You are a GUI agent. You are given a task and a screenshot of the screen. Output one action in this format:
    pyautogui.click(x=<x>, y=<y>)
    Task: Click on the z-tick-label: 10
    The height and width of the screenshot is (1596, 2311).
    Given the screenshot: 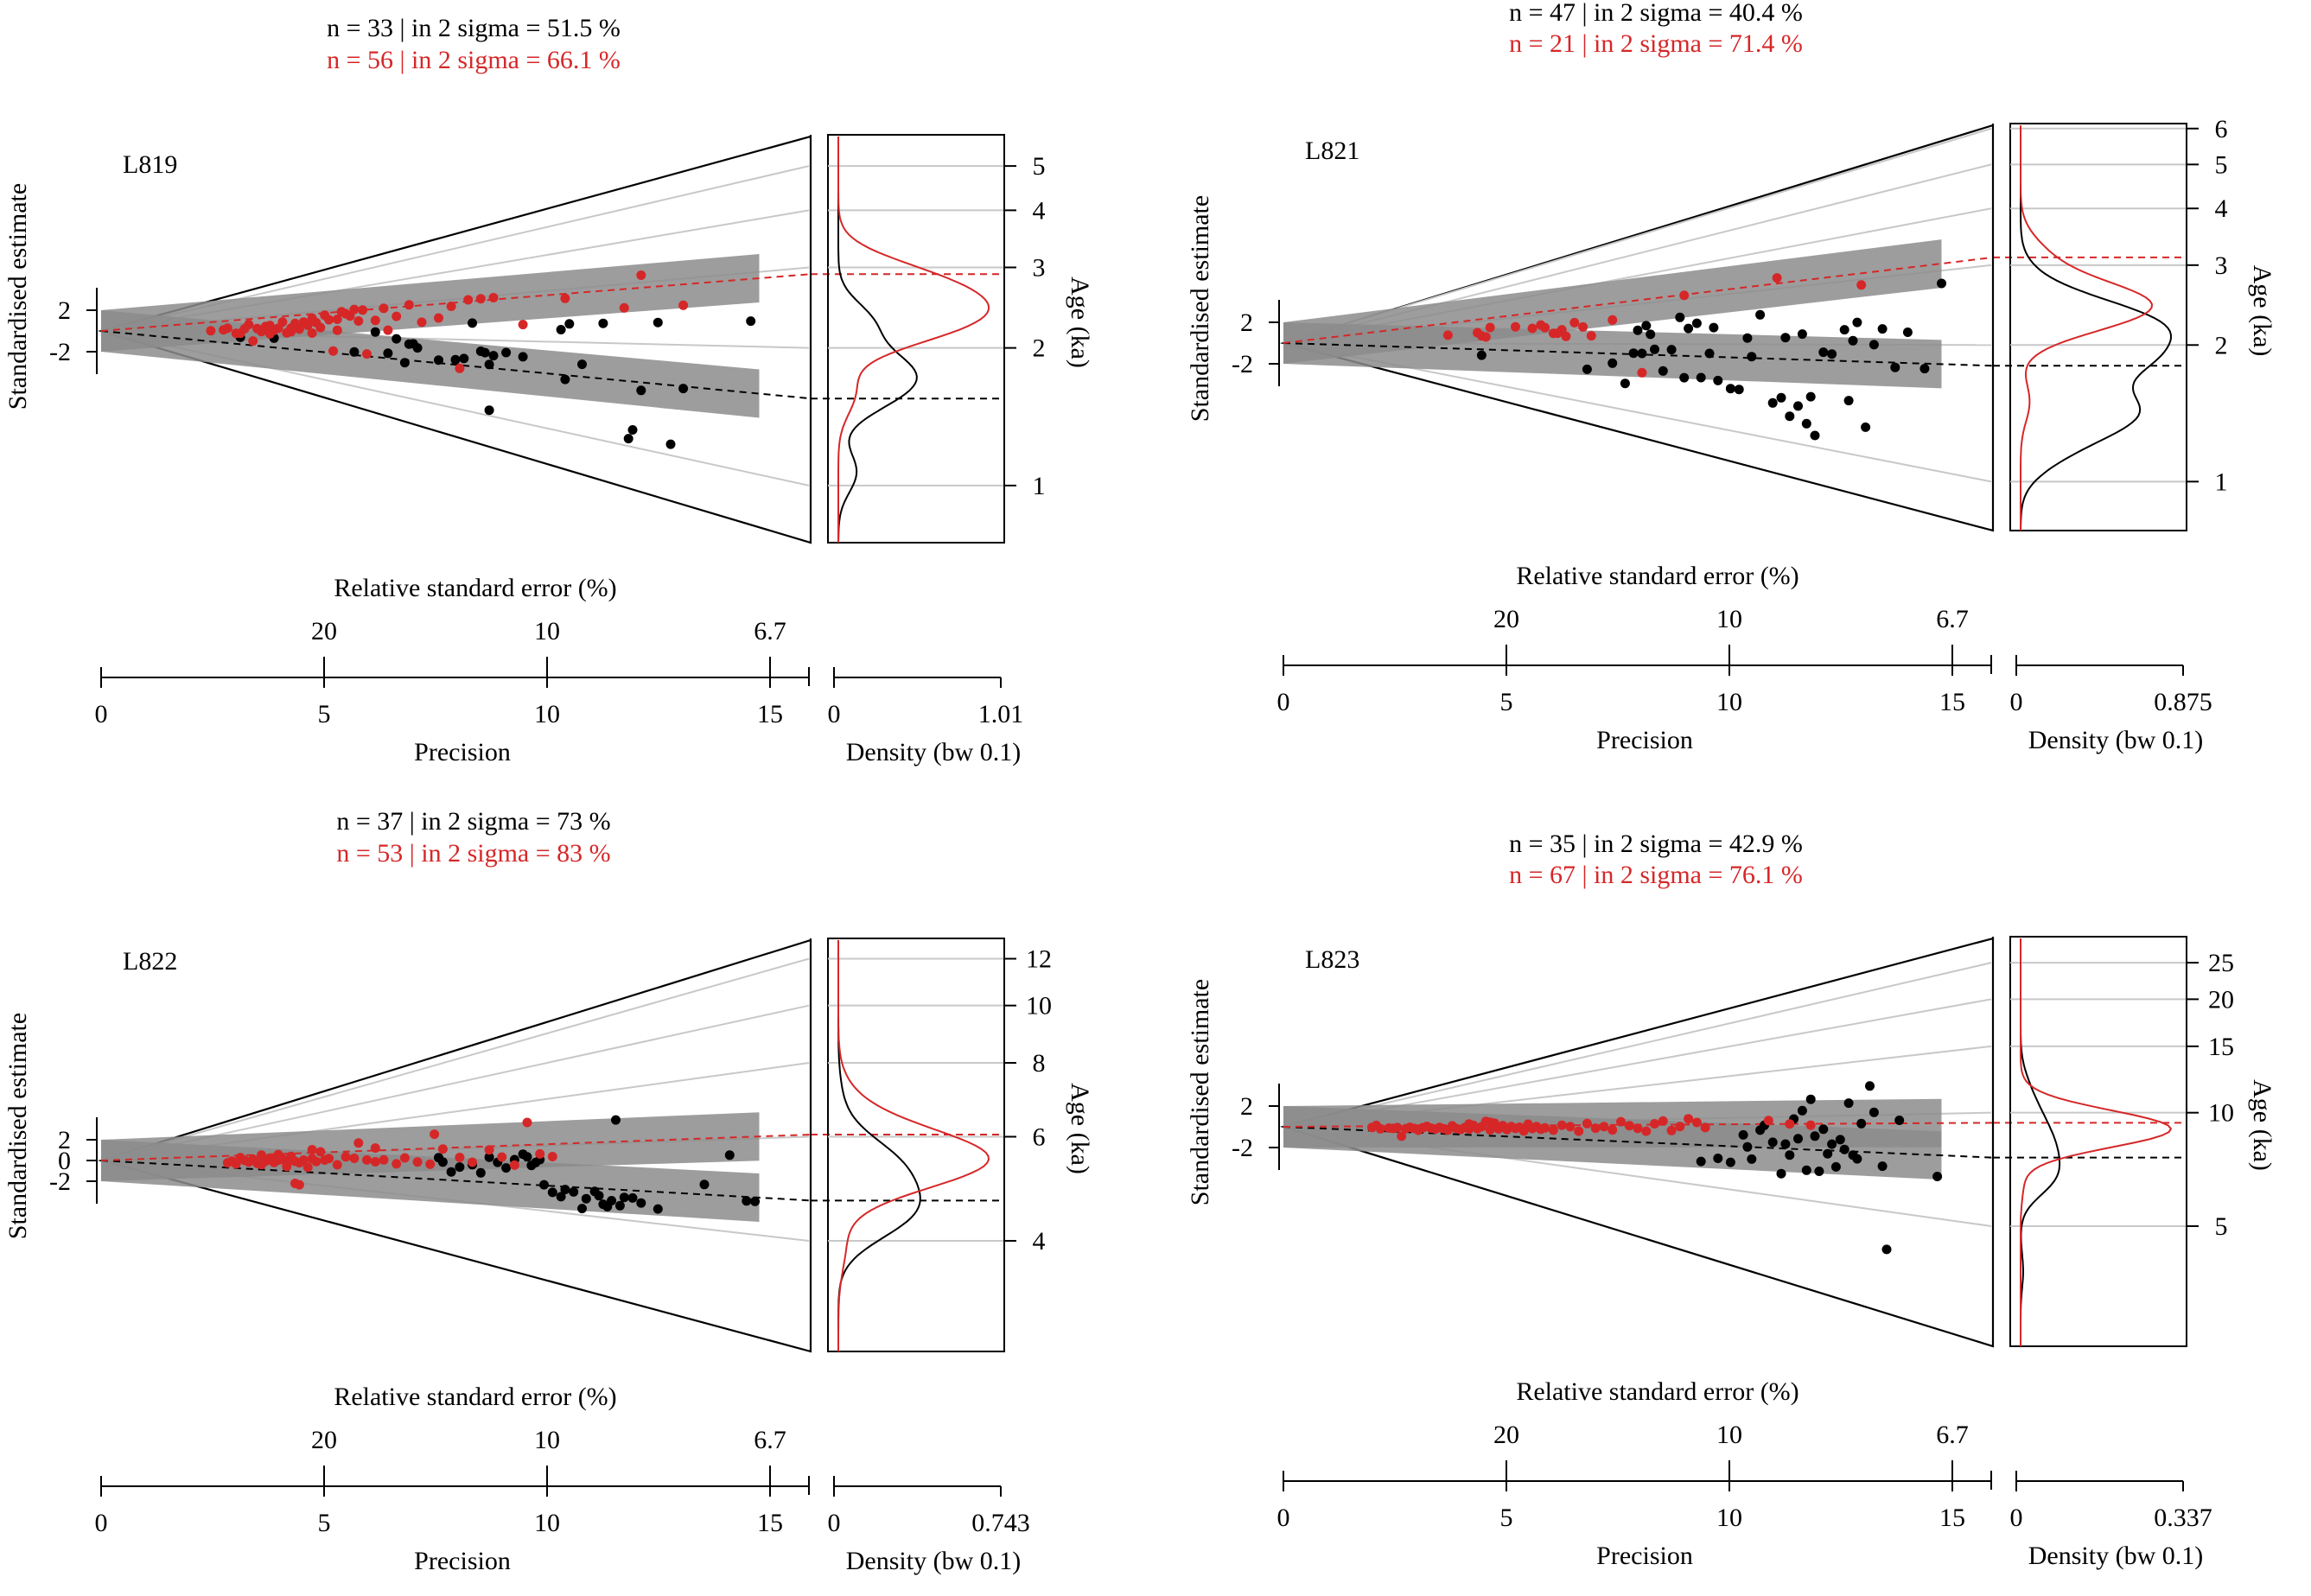 What is the action you would take?
    pyautogui.click(x=2221, y=1114)
    